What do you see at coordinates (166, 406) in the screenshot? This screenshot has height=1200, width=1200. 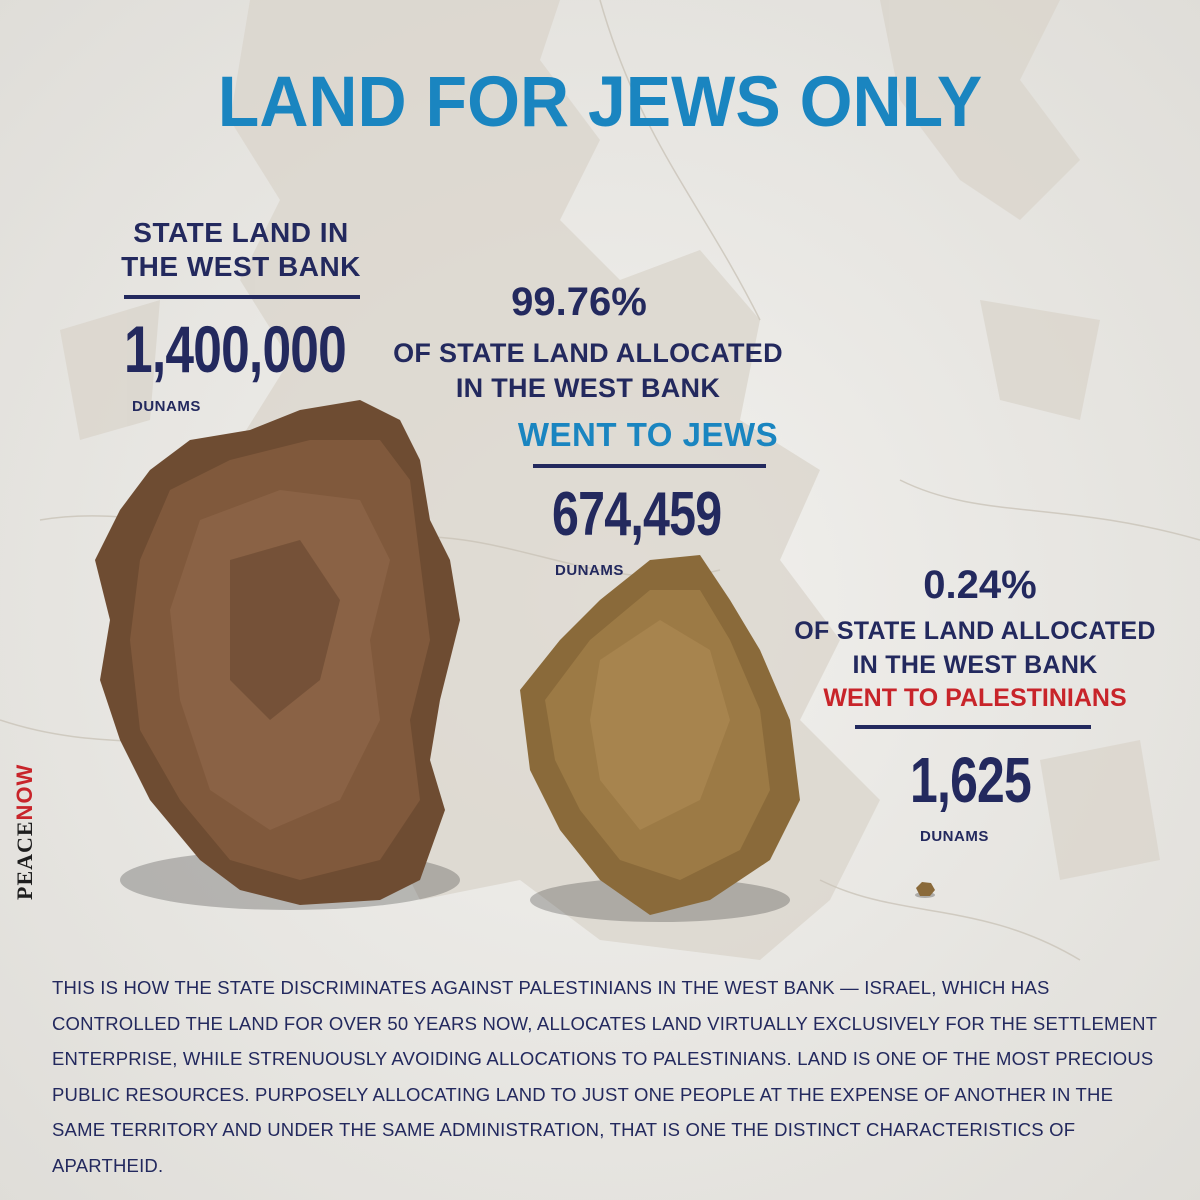 I see `state-land-unit: DUNAMS` at bounding box center [166, 406].